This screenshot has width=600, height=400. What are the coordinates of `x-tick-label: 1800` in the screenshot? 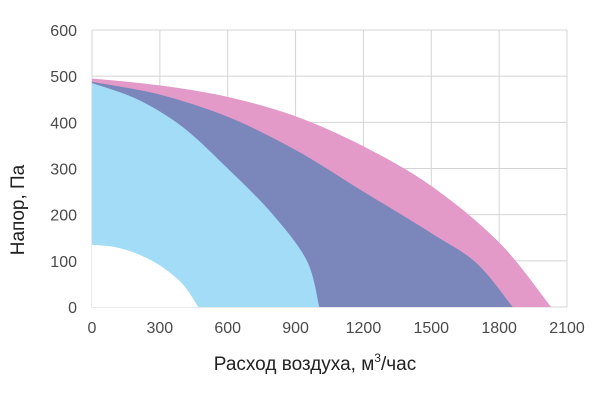 It's located at (499, 328).